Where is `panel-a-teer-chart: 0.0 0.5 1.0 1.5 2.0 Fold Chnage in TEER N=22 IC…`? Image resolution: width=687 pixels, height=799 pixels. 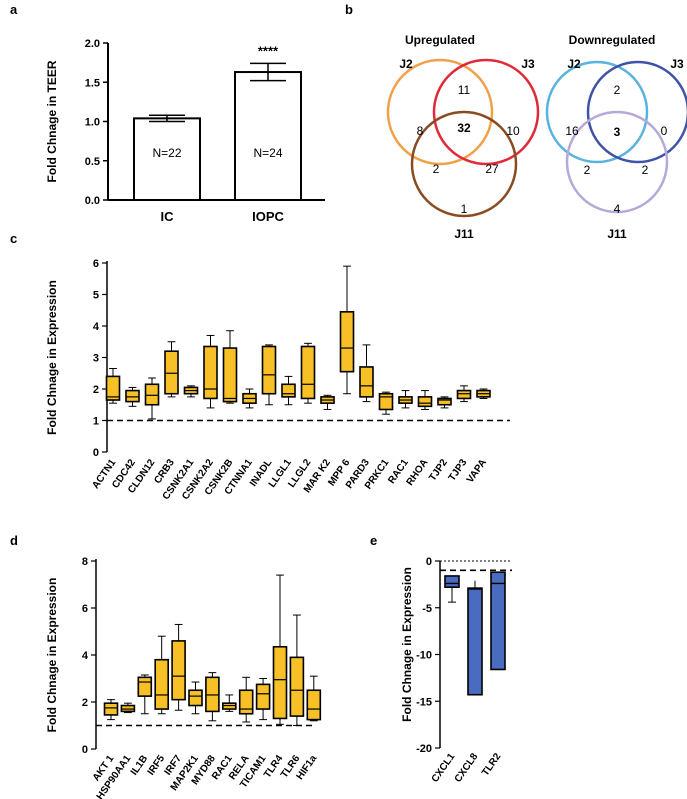
panel-a-teer-chart: 0.0 0.5 1.0 1.5 2.0 Fold Chnage in TEER N=22 IC… is located at coordinates (185, 131).